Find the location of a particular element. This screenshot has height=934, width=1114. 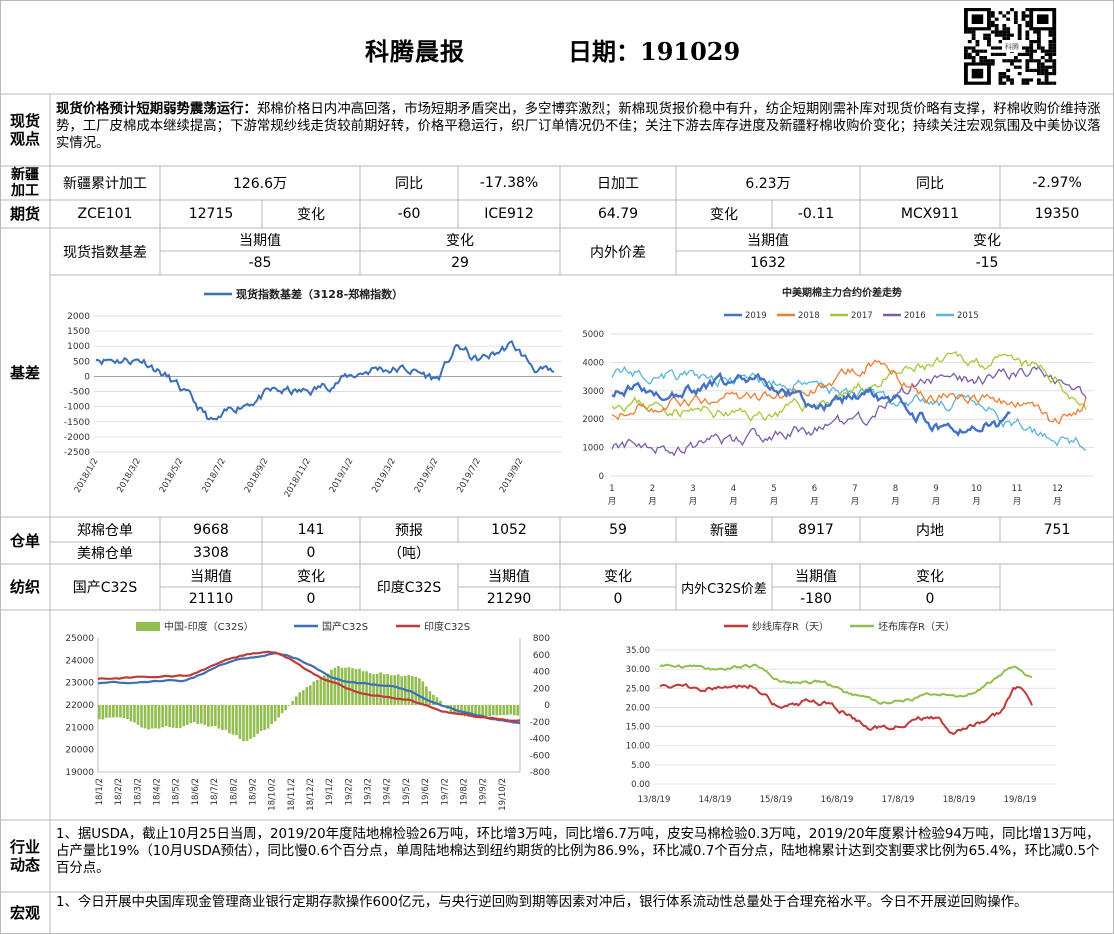

section-label-macro: 宏观 is located at coordinates (24, 913).